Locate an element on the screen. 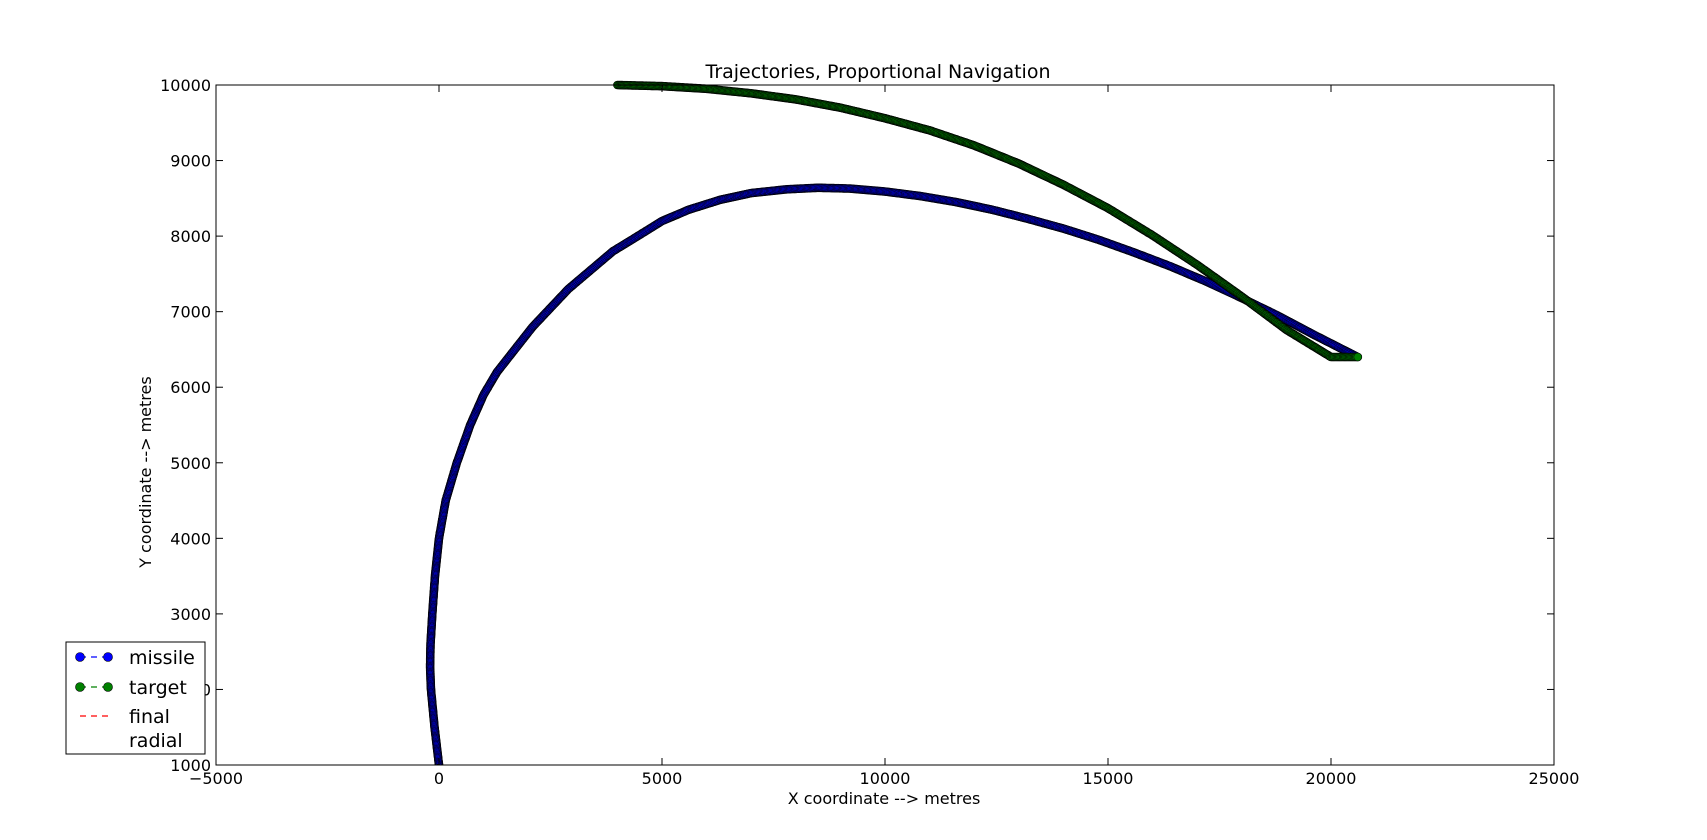 The height and width of the screenshot is (840, 1707). x-tick-label: −5000 is located at coordinates (216, 778).